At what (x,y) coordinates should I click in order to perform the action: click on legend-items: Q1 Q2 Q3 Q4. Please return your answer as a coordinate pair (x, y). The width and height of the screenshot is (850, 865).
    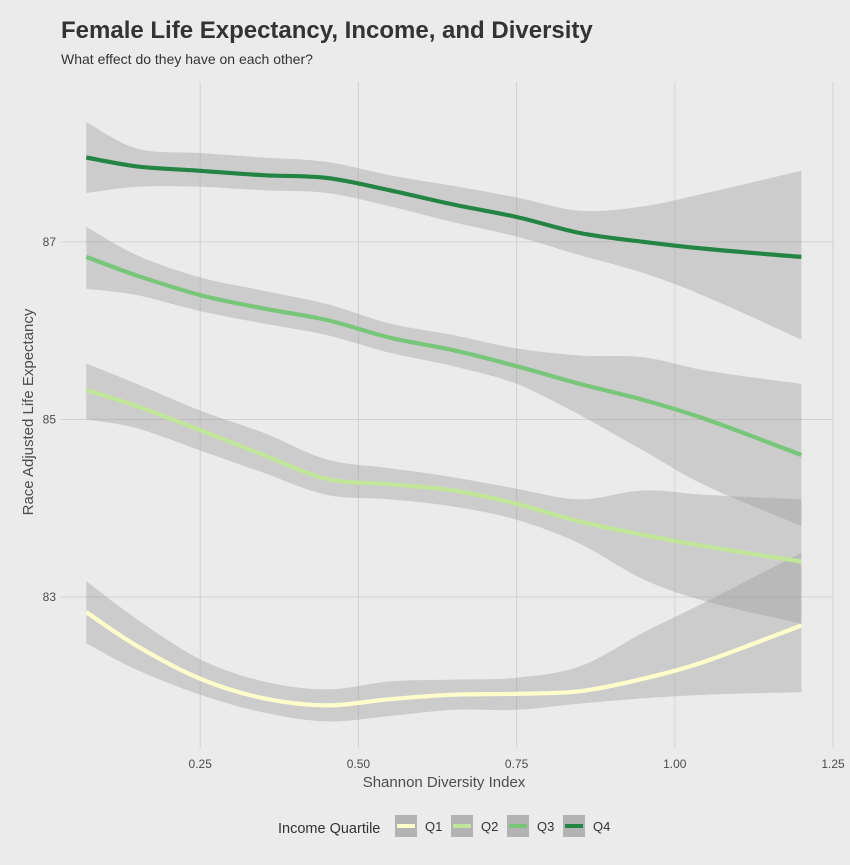
    Looking at the image, I should click on (502, 826).